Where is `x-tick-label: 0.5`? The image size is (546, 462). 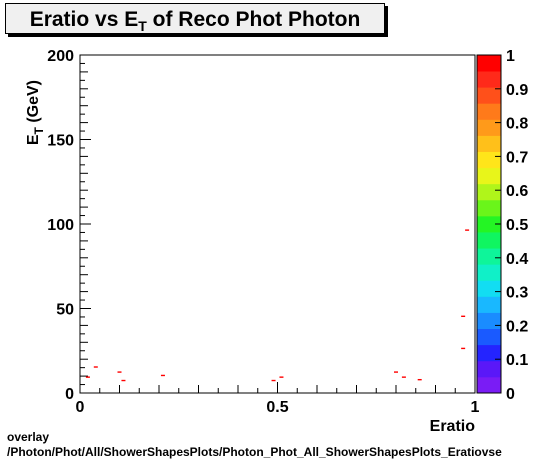 x-tick-label: 0.5 is located at coordinates (277, 407).